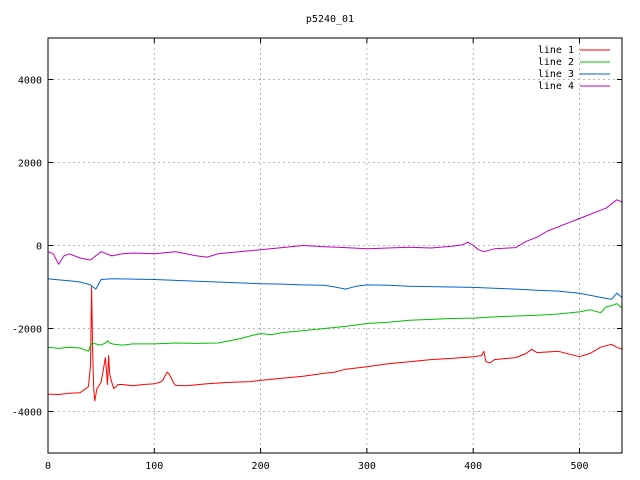 The height and width of the screenshot is (480, 640). Describe the element at coordinates (261, 466) in the screenshot. I see `x-tick-label: 200` at that location.